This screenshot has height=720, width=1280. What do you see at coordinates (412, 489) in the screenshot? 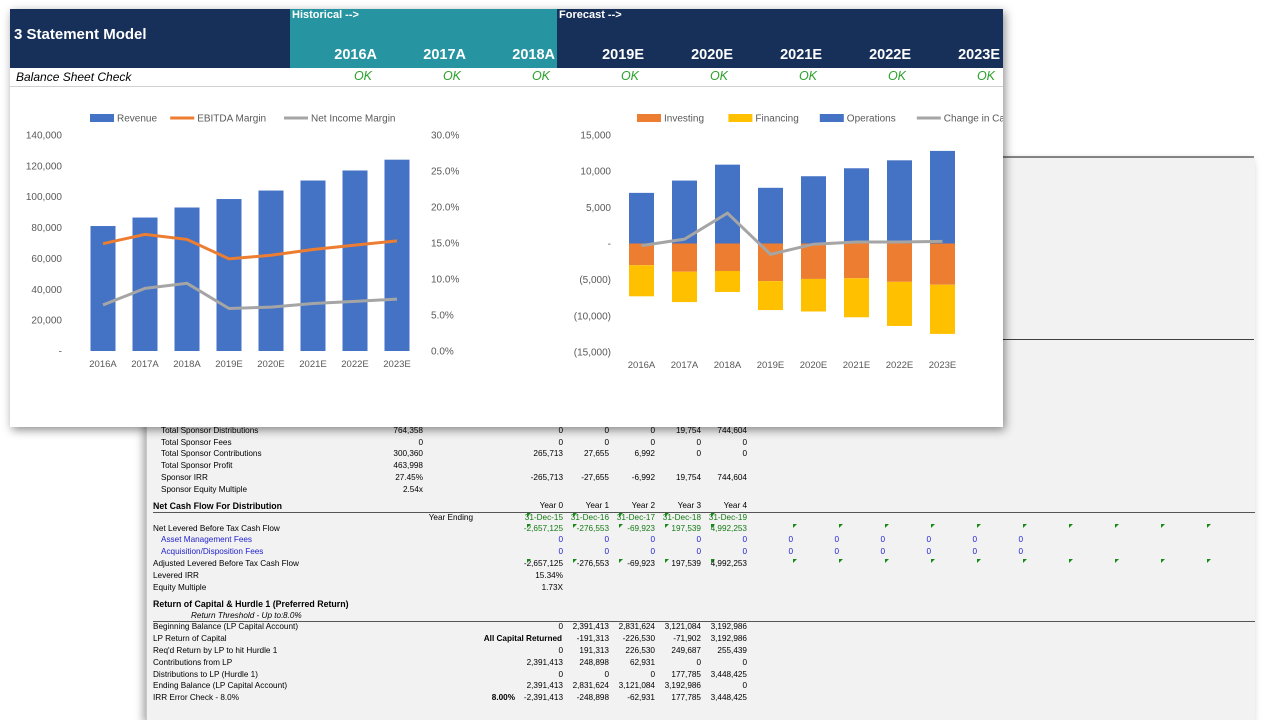
I see `sponsor-row-total: 2.54x` at bounding box center [412, 489].